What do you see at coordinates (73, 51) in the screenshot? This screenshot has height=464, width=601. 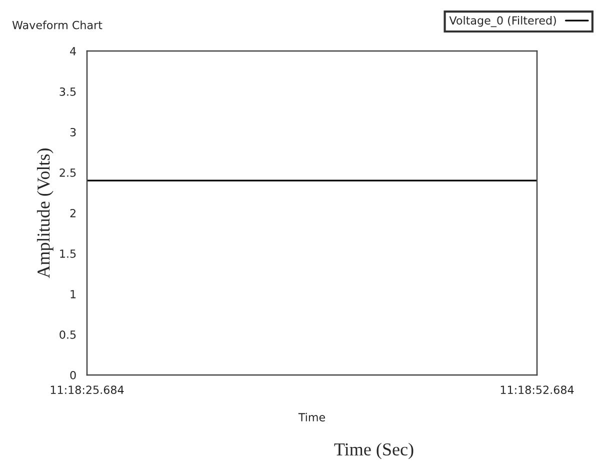 I see `y-tick-label: 4` at bounding box center [73, 51].